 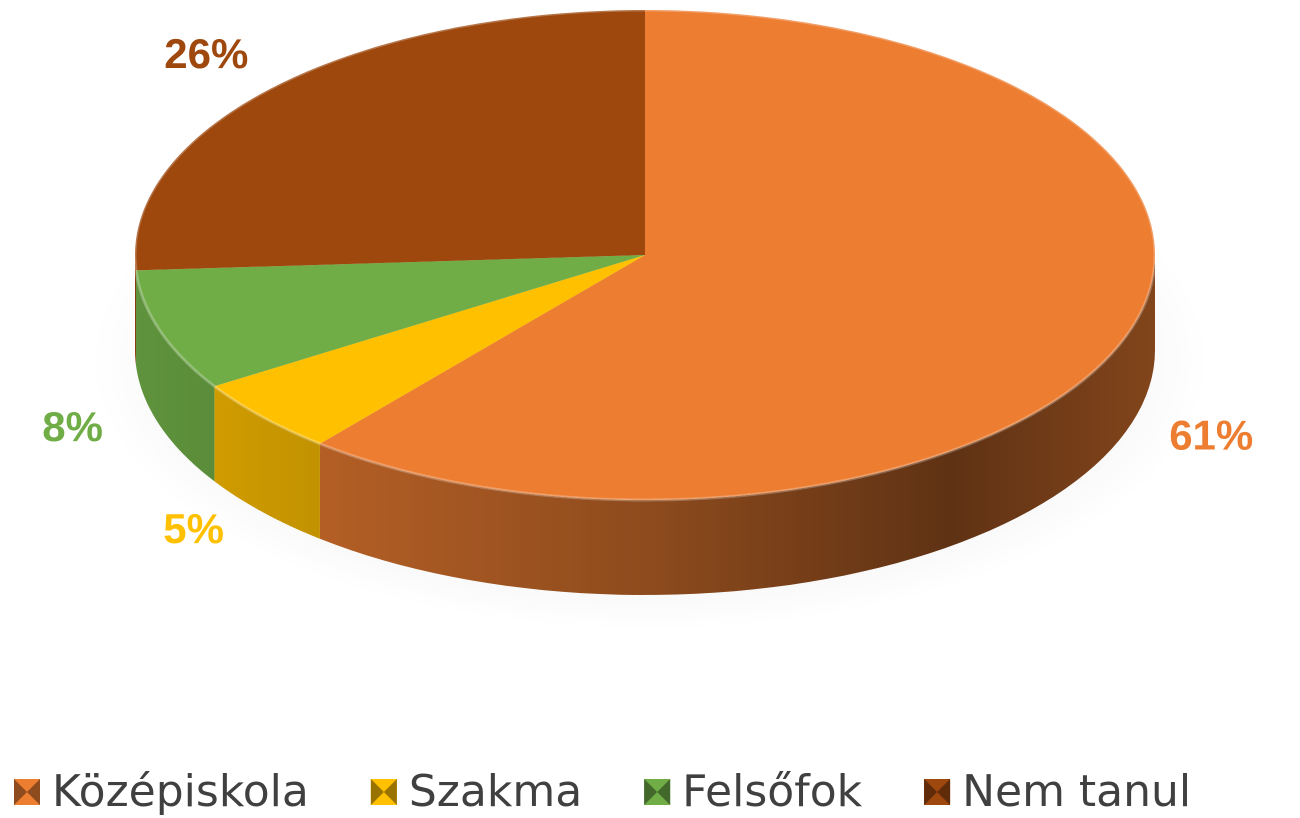 I want to click on legend-label: Középiskola, so click(x=180, y=791).